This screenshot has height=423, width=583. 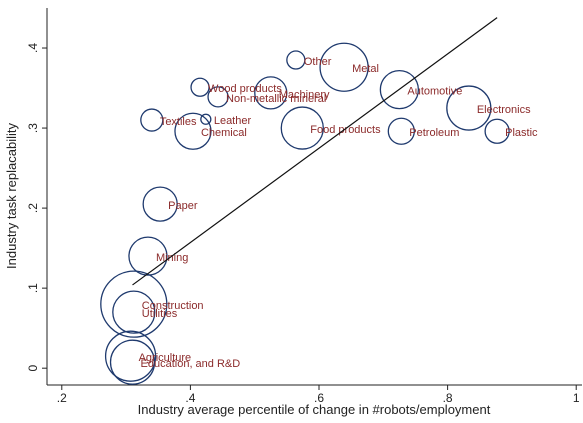 I want to click on point-label: Textiles, so click(x=178, y=122).